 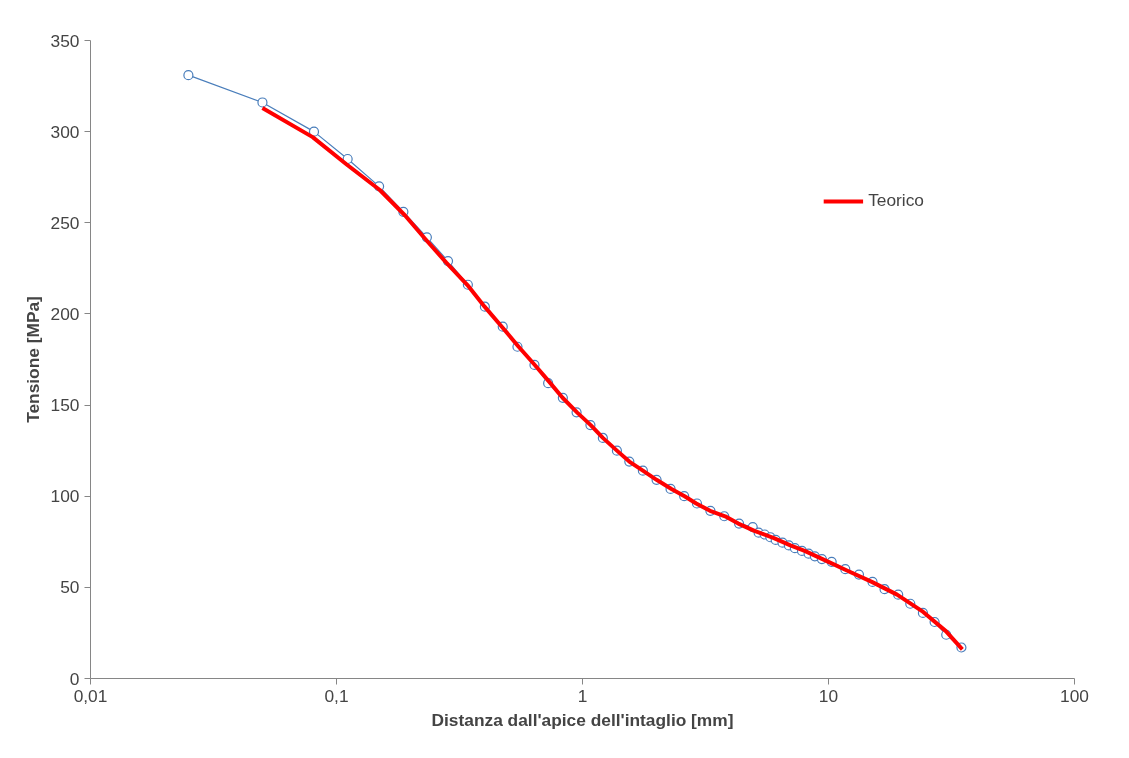 What do you see at coordinates (65, 40) in the screenshot?
I see `y-tick-label: 350` at bounding box center [65, 40].